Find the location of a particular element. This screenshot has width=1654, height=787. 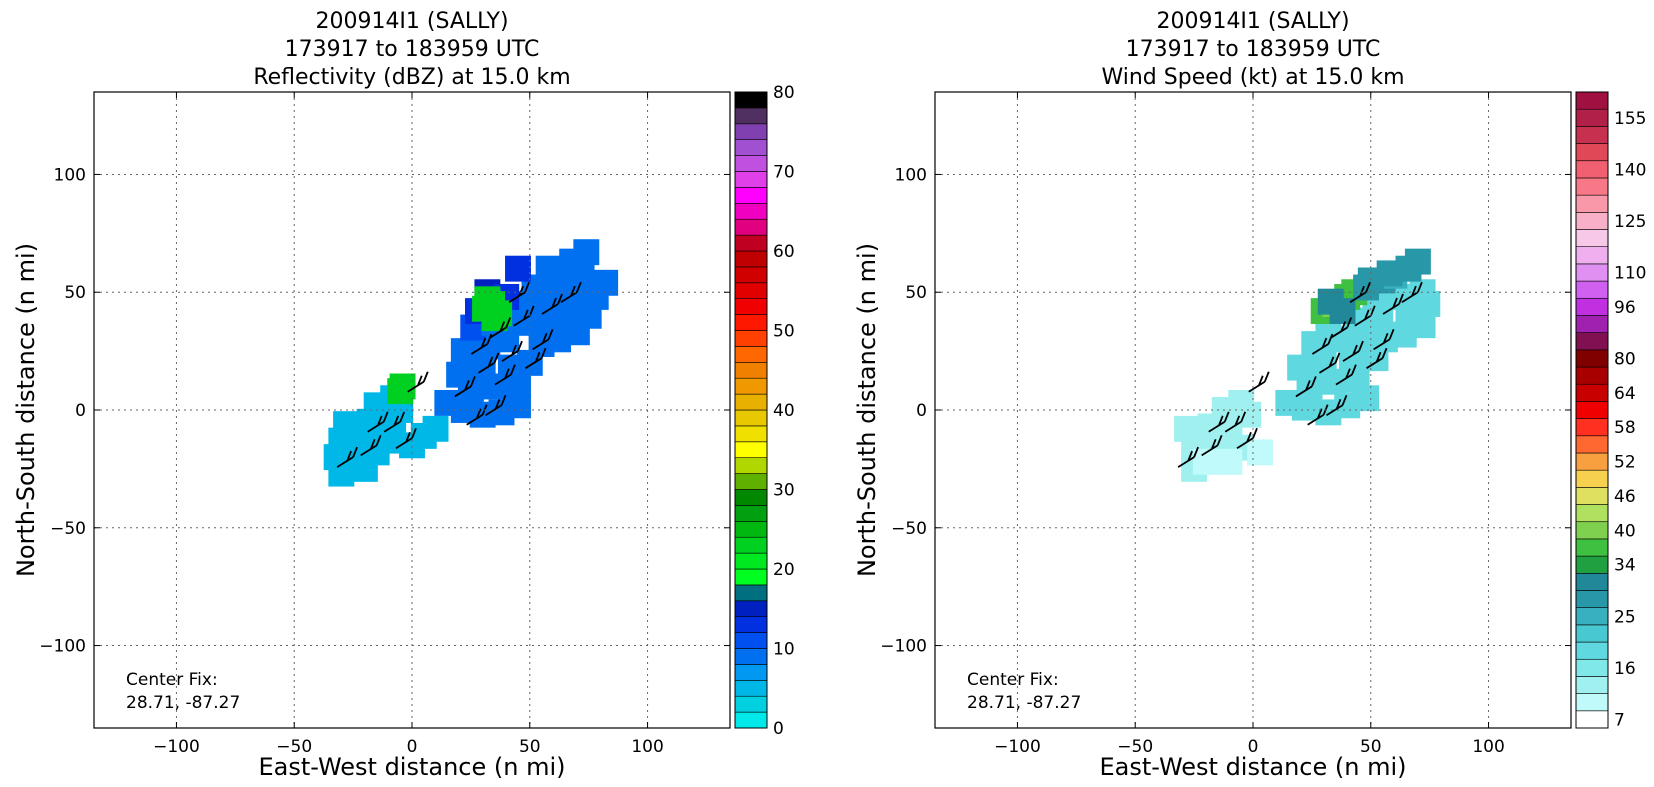

colorbar-tick-label: 50 is located at coordinates (784, 332).